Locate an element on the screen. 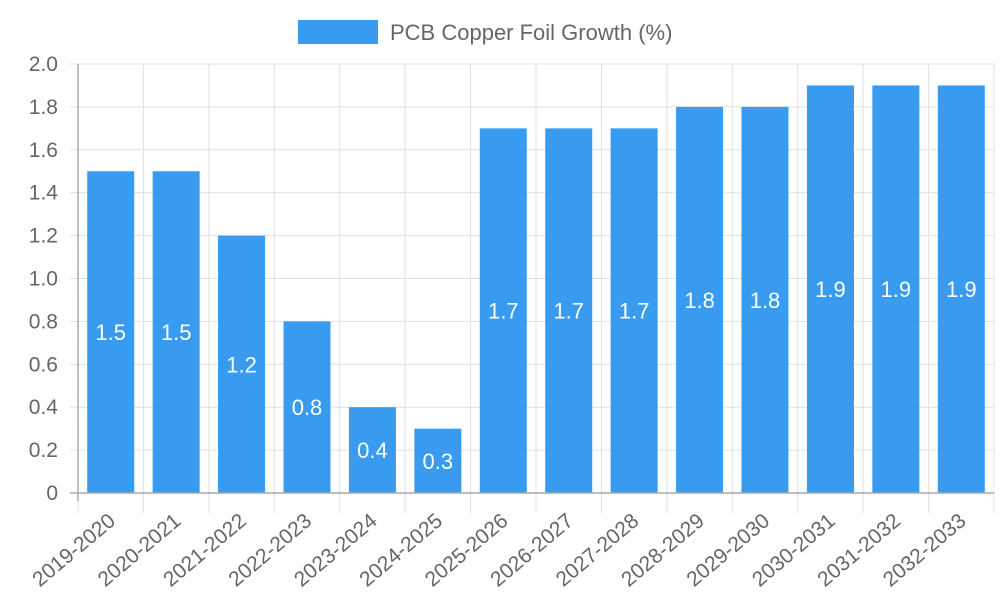 This screenshot has height=600, width=1000. legend: PCB Copper Foil Growth (%) is located at coordinates (485, 32).